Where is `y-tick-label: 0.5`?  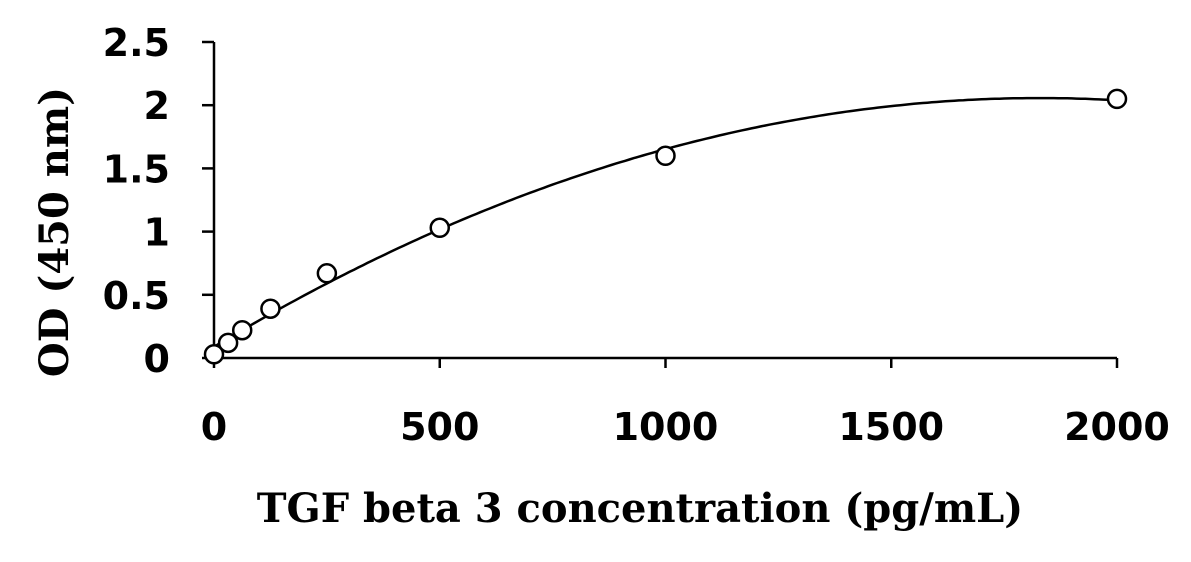 y-tick-label: 0.5 is located at coordinates (136, 296).